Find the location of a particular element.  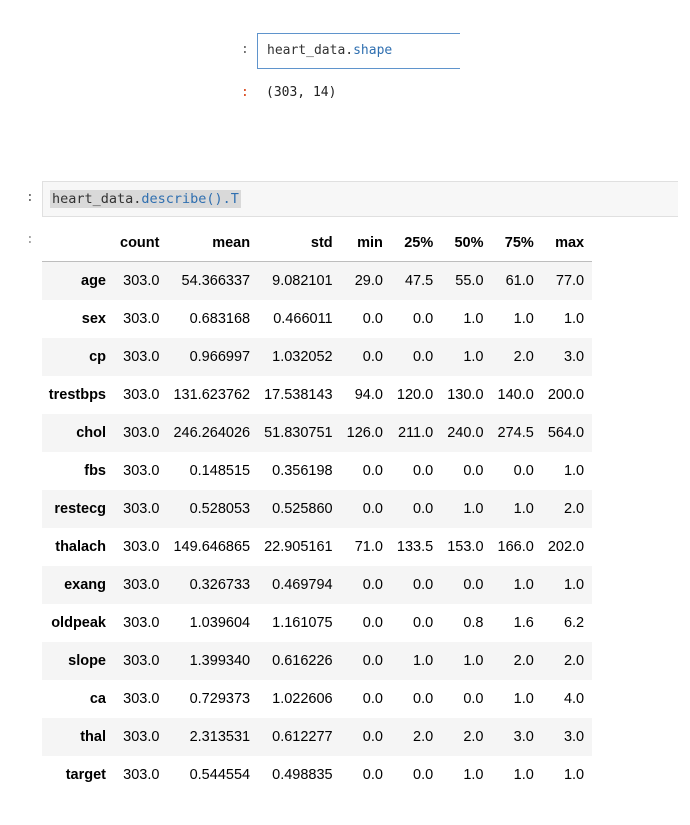

table-cell: 0.356198 is located at coordinates (302, 471).